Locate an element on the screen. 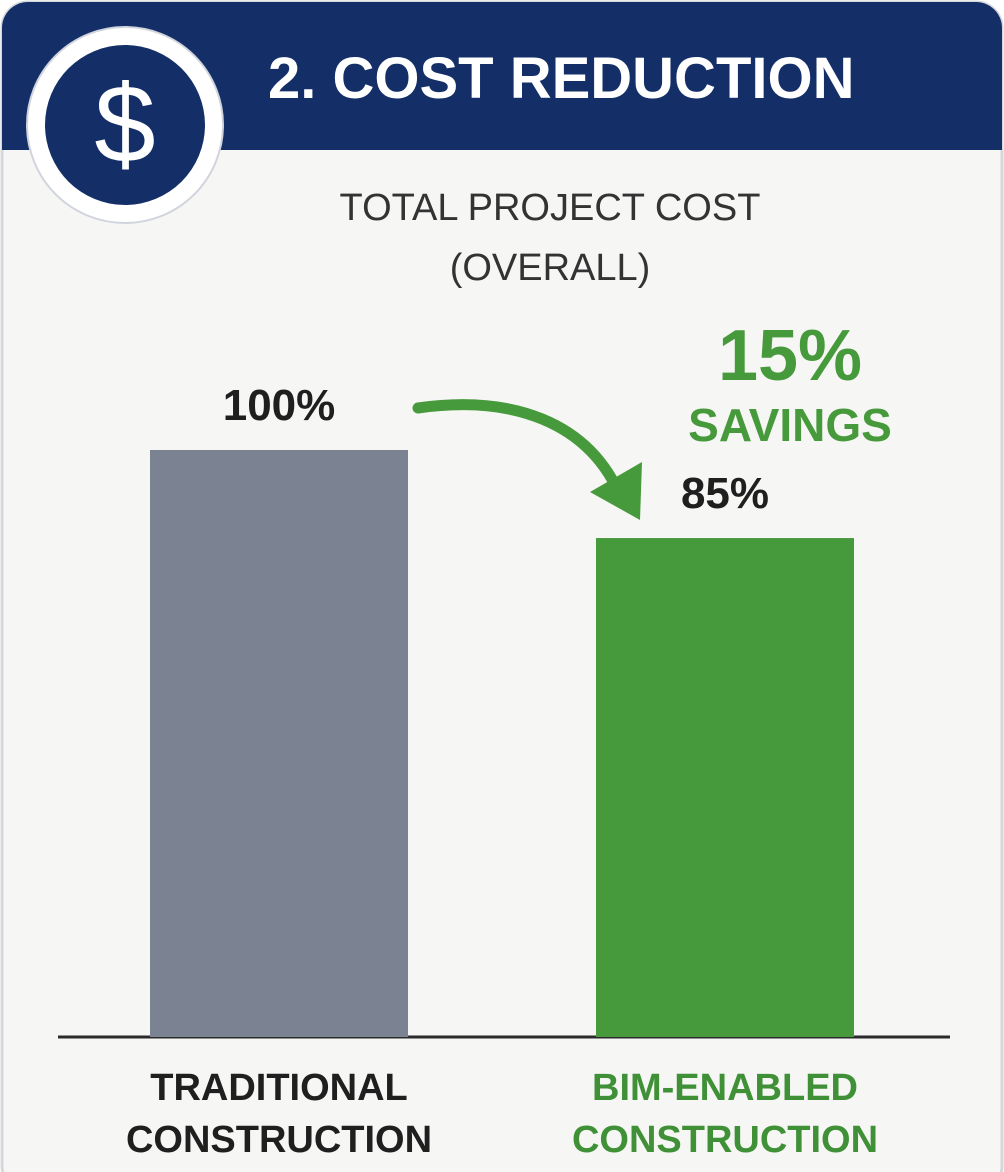 The image size is (1004, 1172). arrow is located at coordinates (520, 452).